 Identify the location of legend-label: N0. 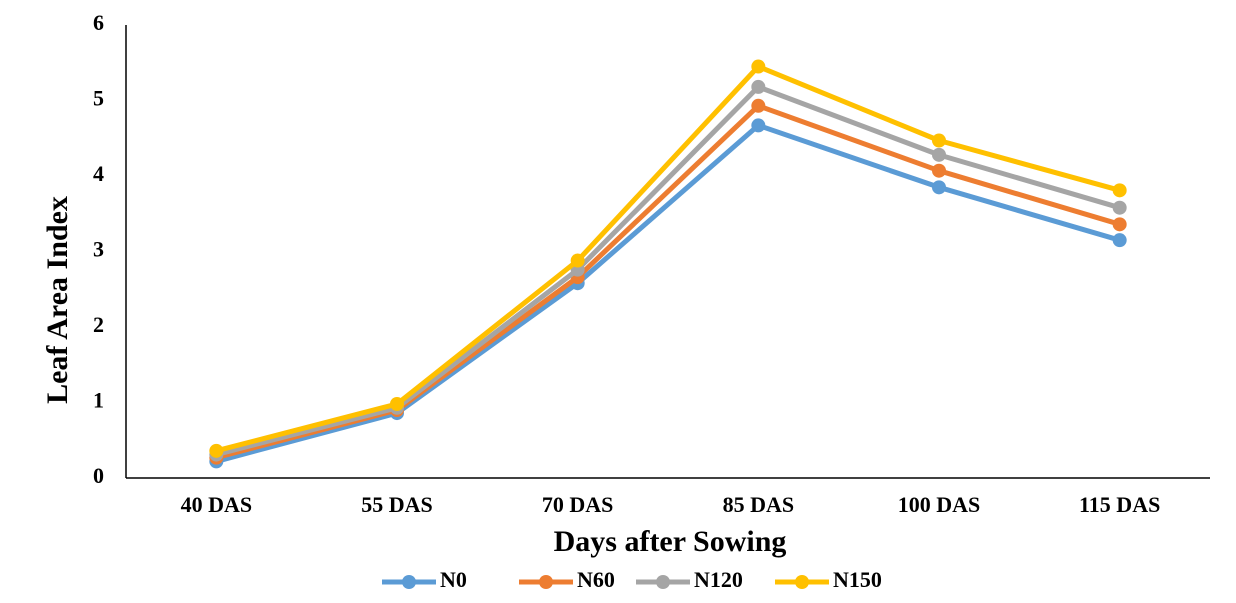
(453, 579).